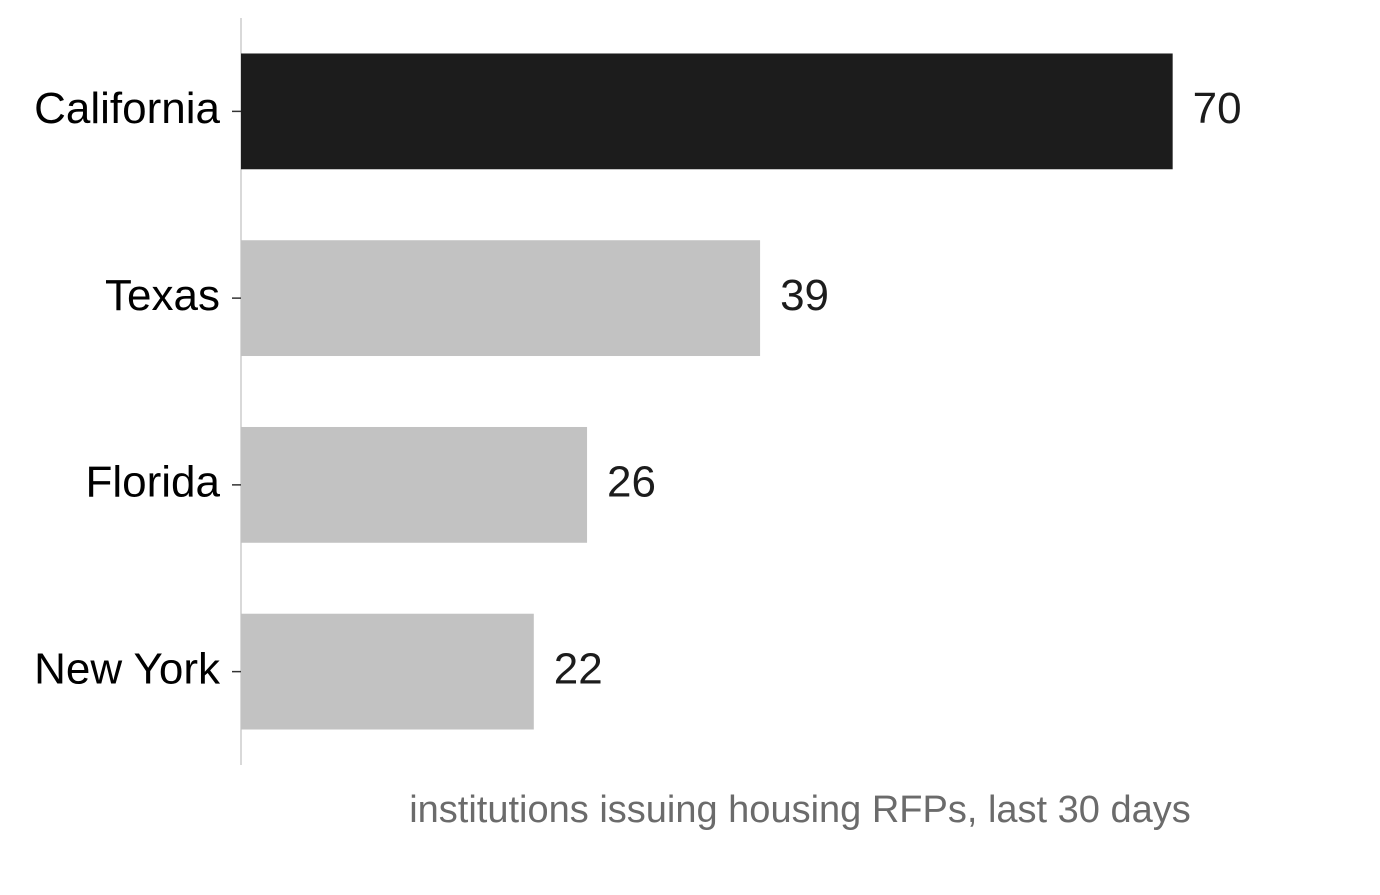  Describe the element at coordinates (578, 668) in the screenshot. I see `value-label: 22` at that location.